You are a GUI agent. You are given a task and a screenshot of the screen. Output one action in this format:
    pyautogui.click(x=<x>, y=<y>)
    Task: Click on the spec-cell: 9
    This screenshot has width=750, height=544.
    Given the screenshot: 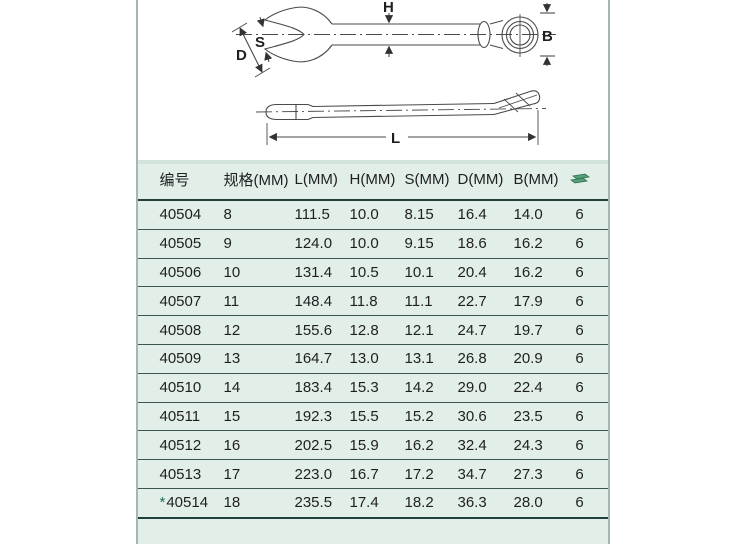 What is the action you would take?
    pyautogui.click(x=227, y=244)
    